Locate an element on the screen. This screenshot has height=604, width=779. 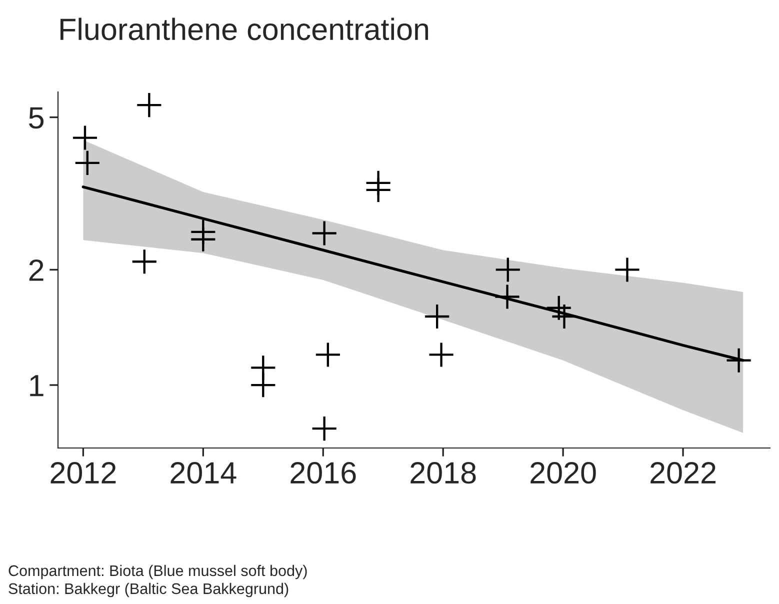
text: Station: Bakkegr (Baltic Sea Bakkegrund) is located at coordinates (148, 590).